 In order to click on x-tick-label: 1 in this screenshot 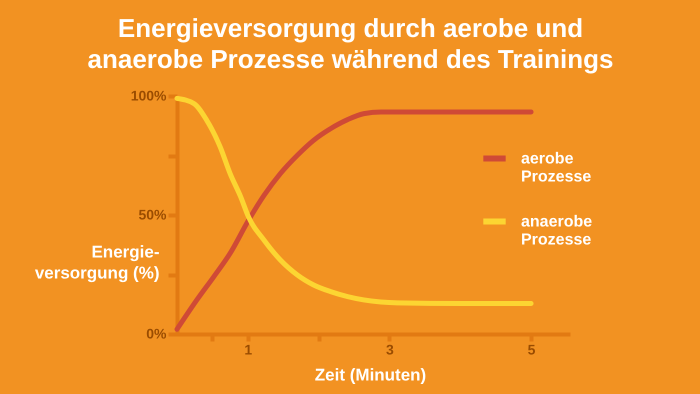, I will do `click(248, 350)`.